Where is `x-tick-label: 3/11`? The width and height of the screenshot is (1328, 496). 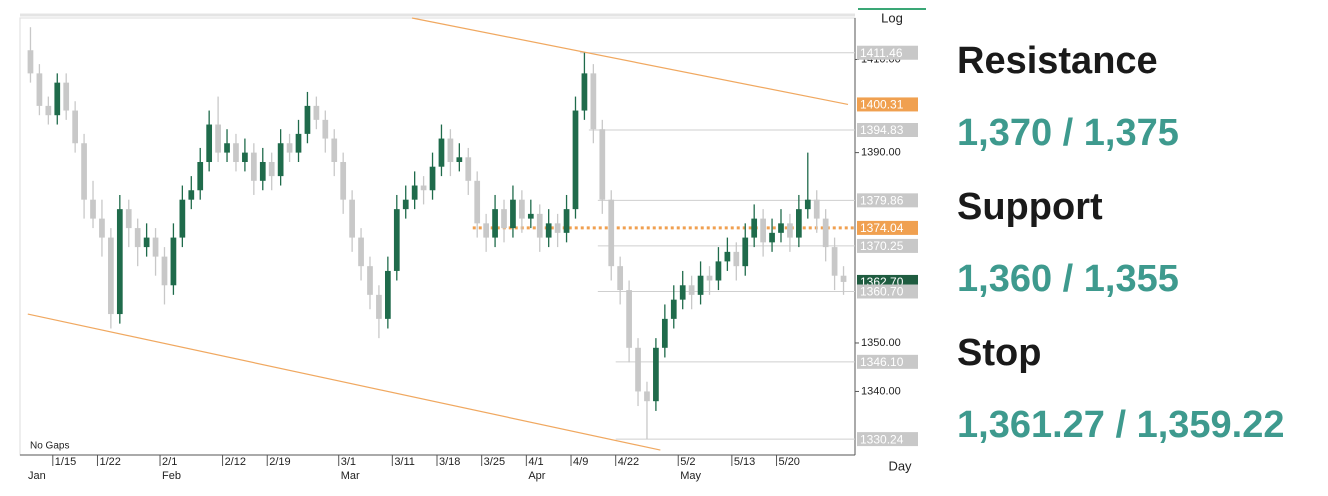
x-tick-label: 3/11 is located at coordinates (404, 462).